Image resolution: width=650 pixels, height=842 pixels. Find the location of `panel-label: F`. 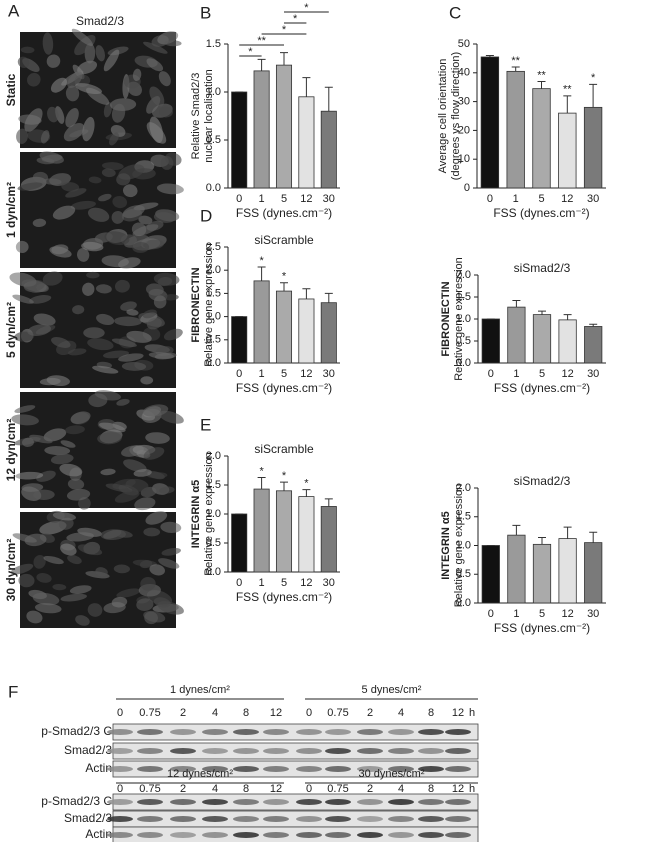

panel-label: F is located at coordinates (13, 691).